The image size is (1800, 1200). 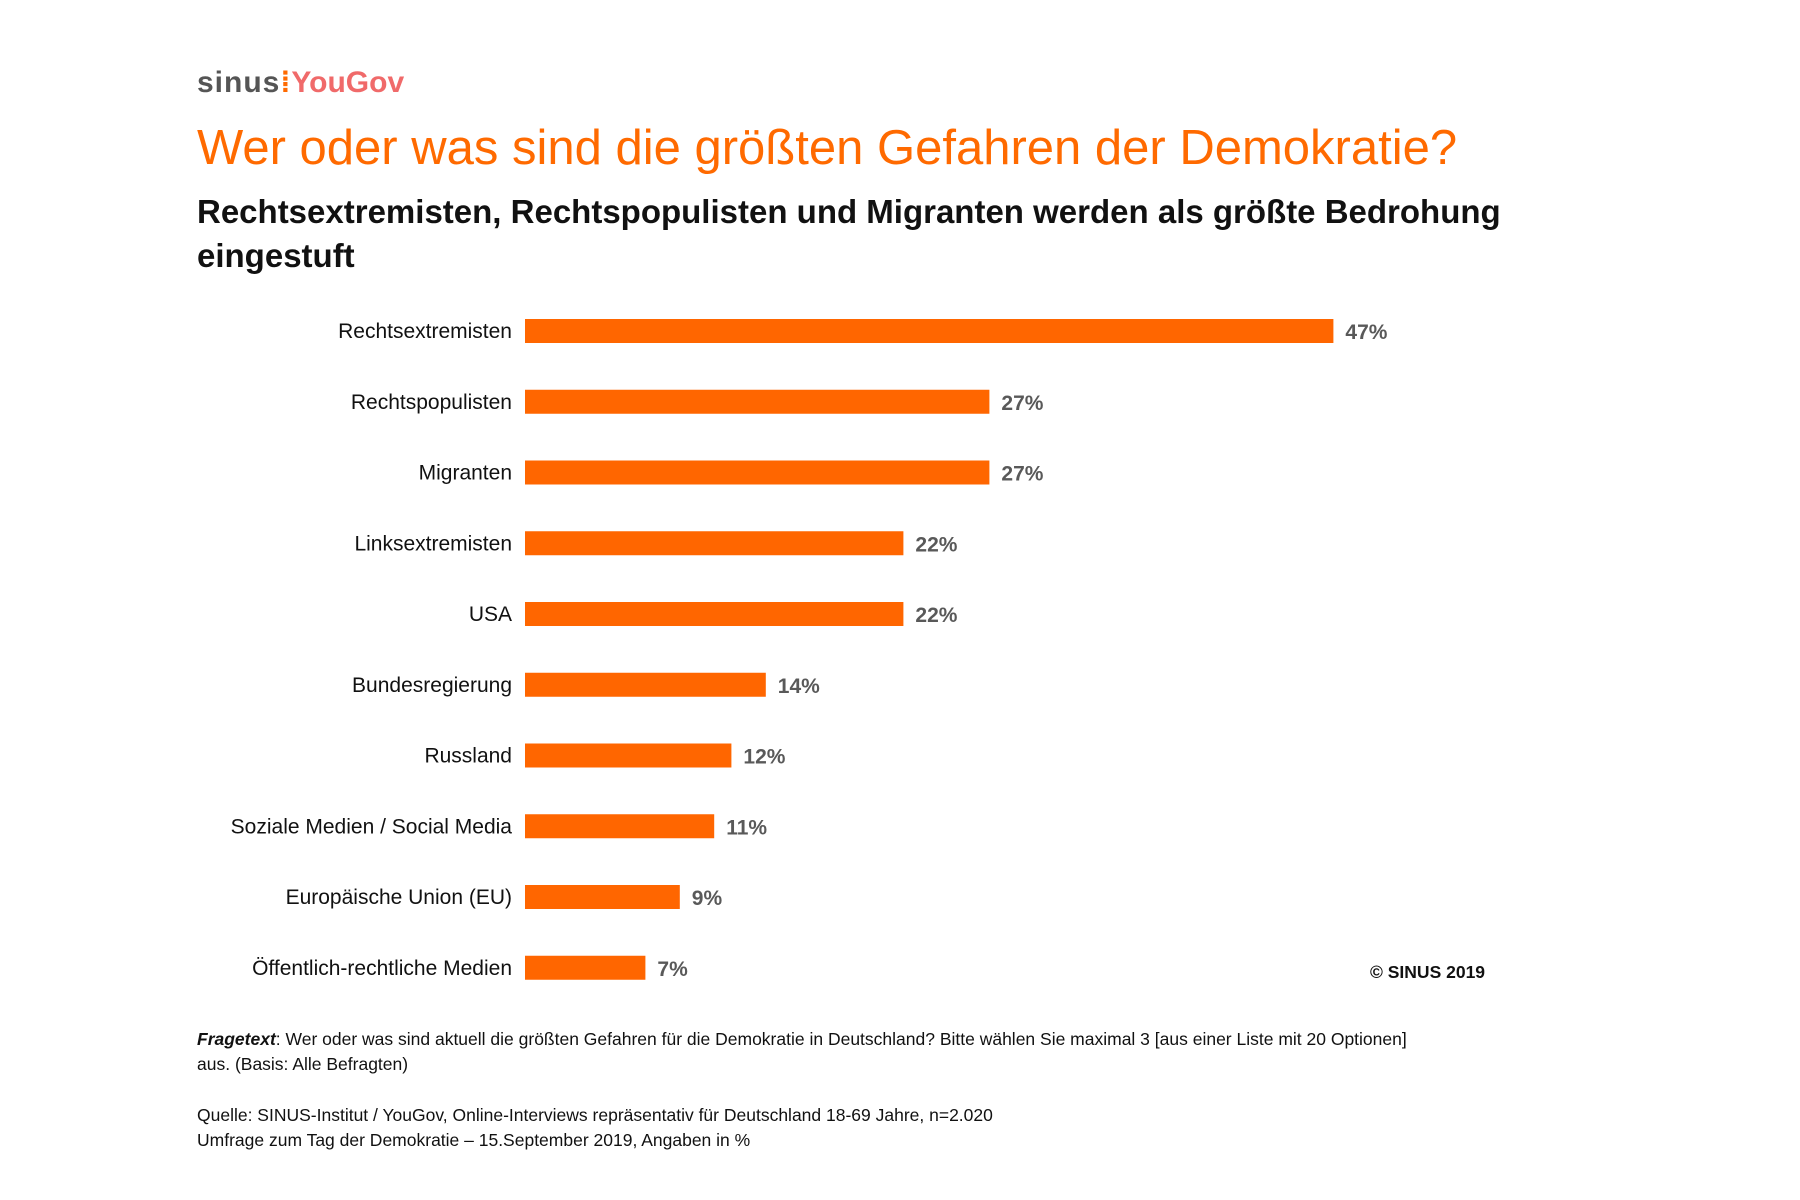 What do you see at coordinates (707, 898) in the screenshot?
I see `data-label: 9%` at bounding box center [707, 898].